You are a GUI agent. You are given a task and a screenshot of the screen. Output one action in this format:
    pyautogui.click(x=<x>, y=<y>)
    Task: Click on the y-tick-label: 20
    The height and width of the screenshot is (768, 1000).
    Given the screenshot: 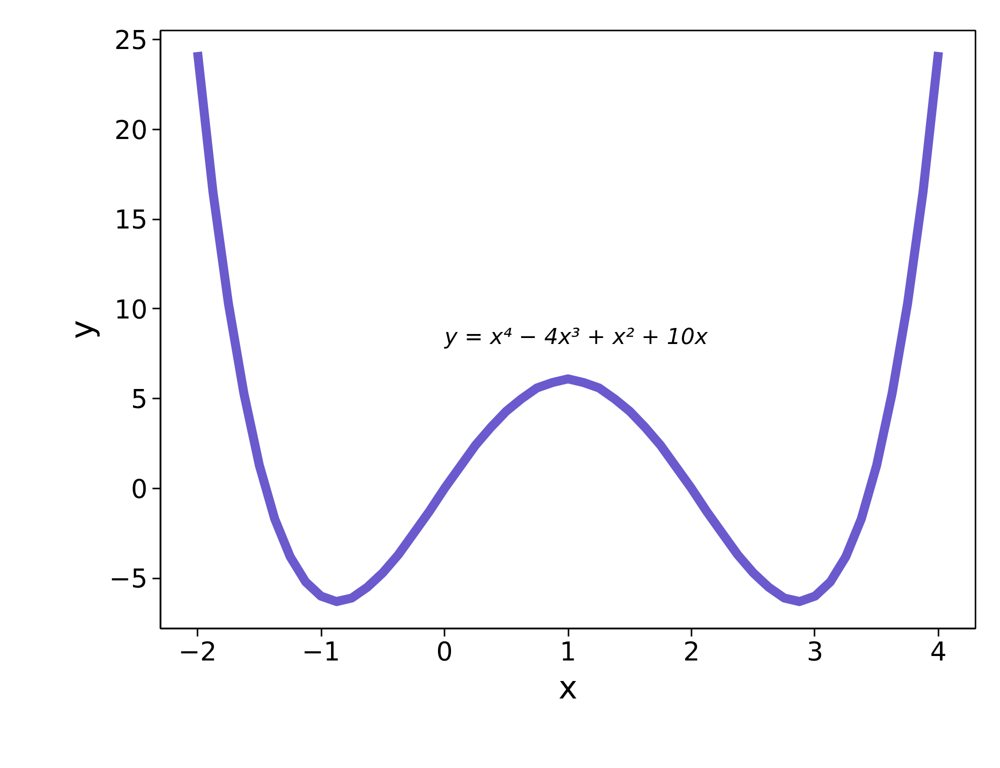 What is the action you would take?
    pyautogui.click(x=131, y=131)
    